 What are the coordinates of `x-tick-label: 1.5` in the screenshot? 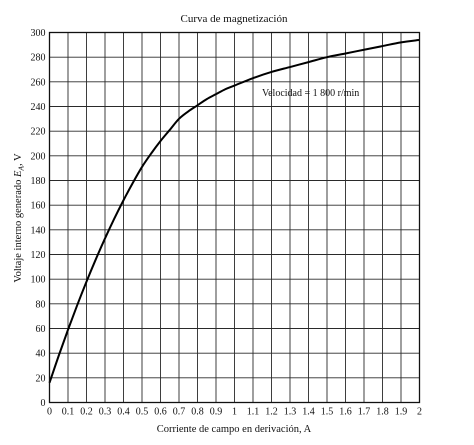 It's located at (327, 412).